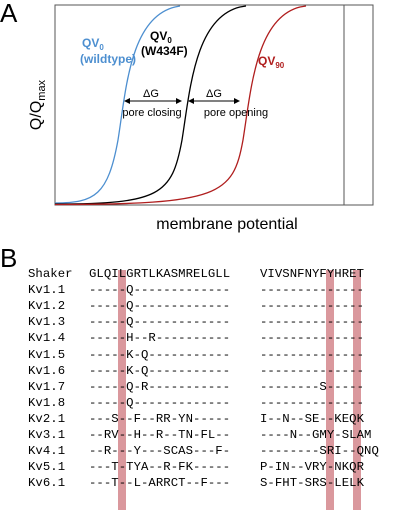  I want to click on y-axis-label: Q/Qmax, so click(38, 104).